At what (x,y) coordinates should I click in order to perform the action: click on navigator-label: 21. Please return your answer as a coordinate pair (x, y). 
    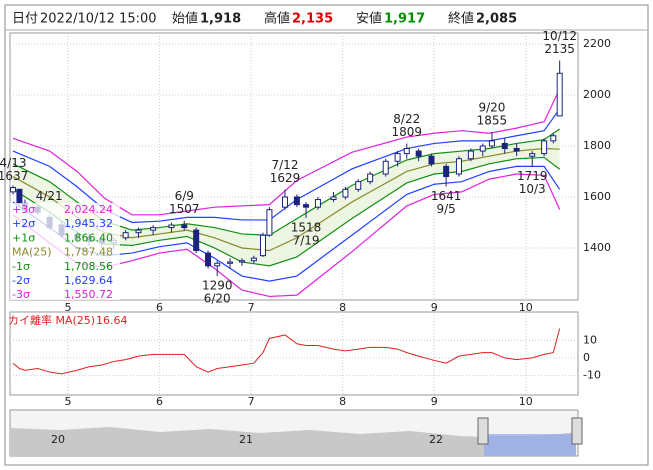
    Looking at the image, I should click on (246, 439).